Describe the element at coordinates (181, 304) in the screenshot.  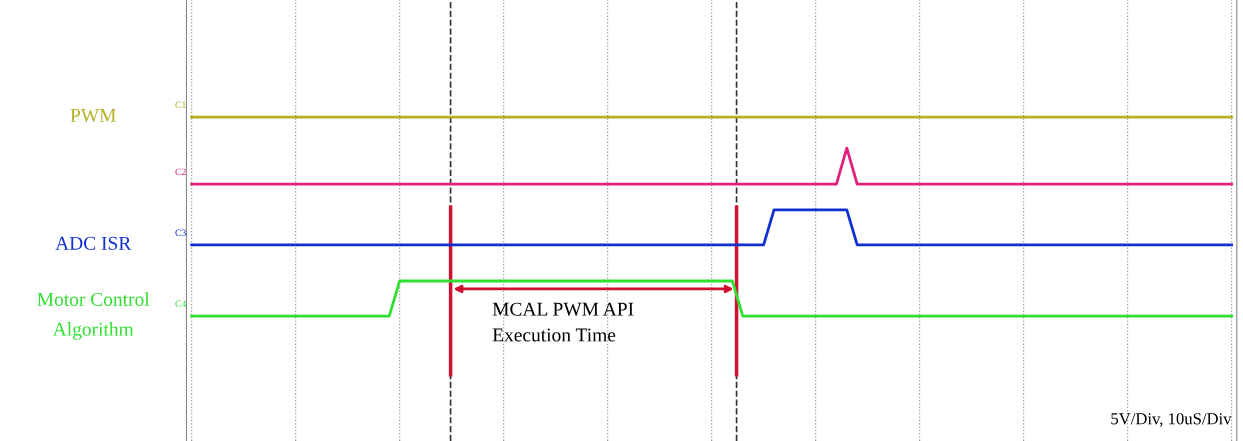
I see `text: C4` at that location.